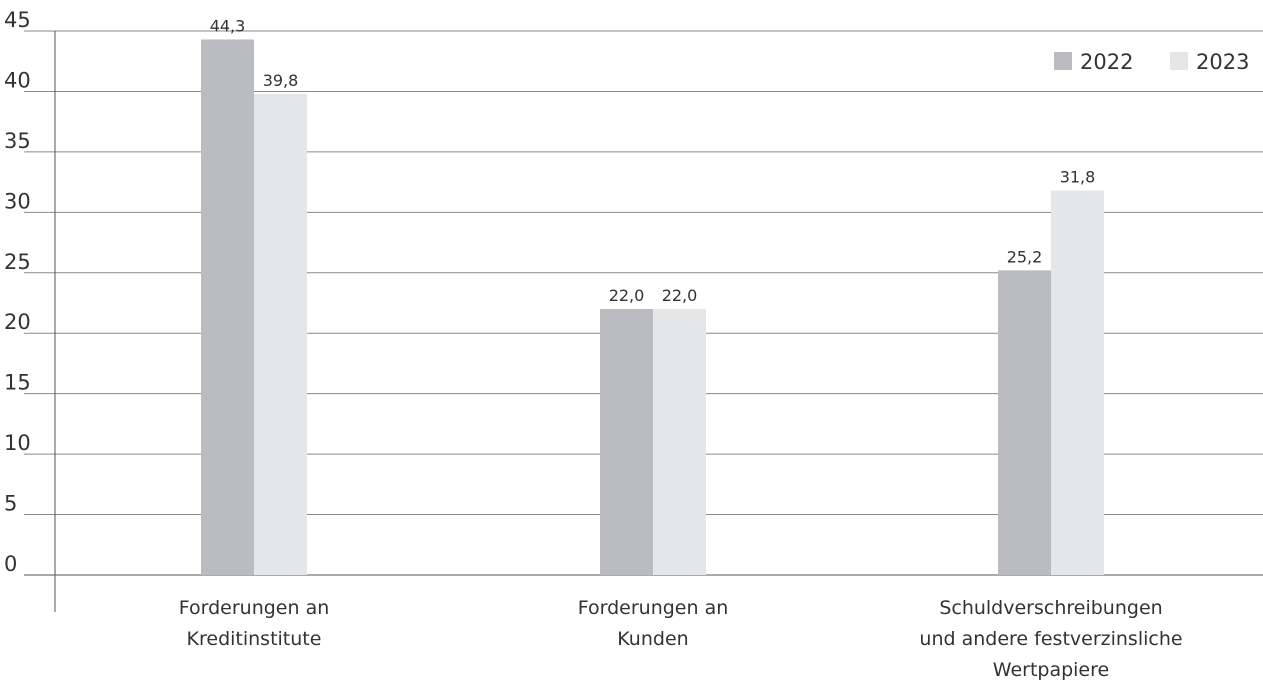 The width and height of the screenshot is (1263, 697). I want to click on bar-2022-cat3, so click(1024, 422).